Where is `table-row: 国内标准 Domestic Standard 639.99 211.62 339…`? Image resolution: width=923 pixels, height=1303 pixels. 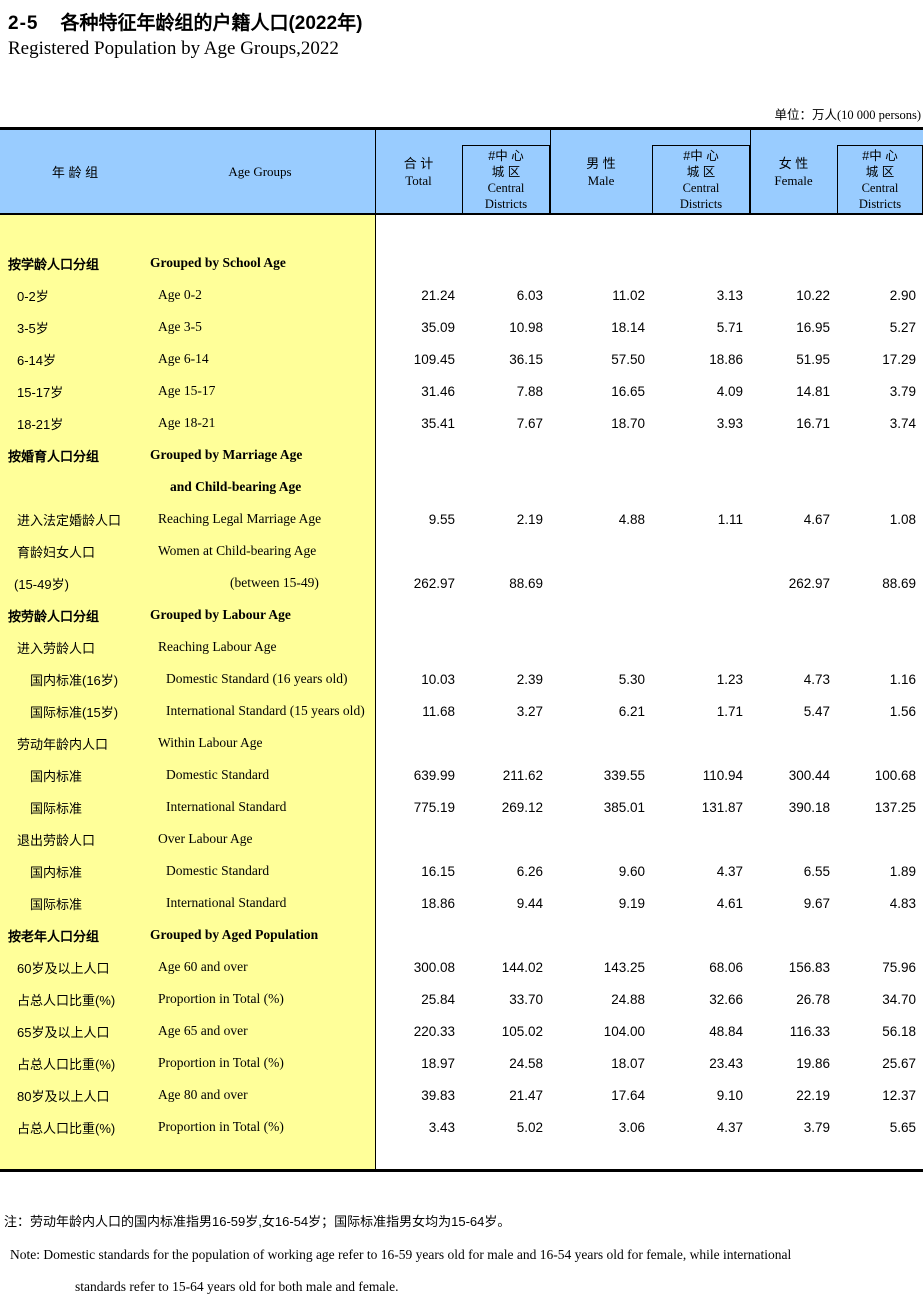 table-row: 国内标准 Domestic Standard 639.99 211.62 339… is located at coordinates (461, 775).